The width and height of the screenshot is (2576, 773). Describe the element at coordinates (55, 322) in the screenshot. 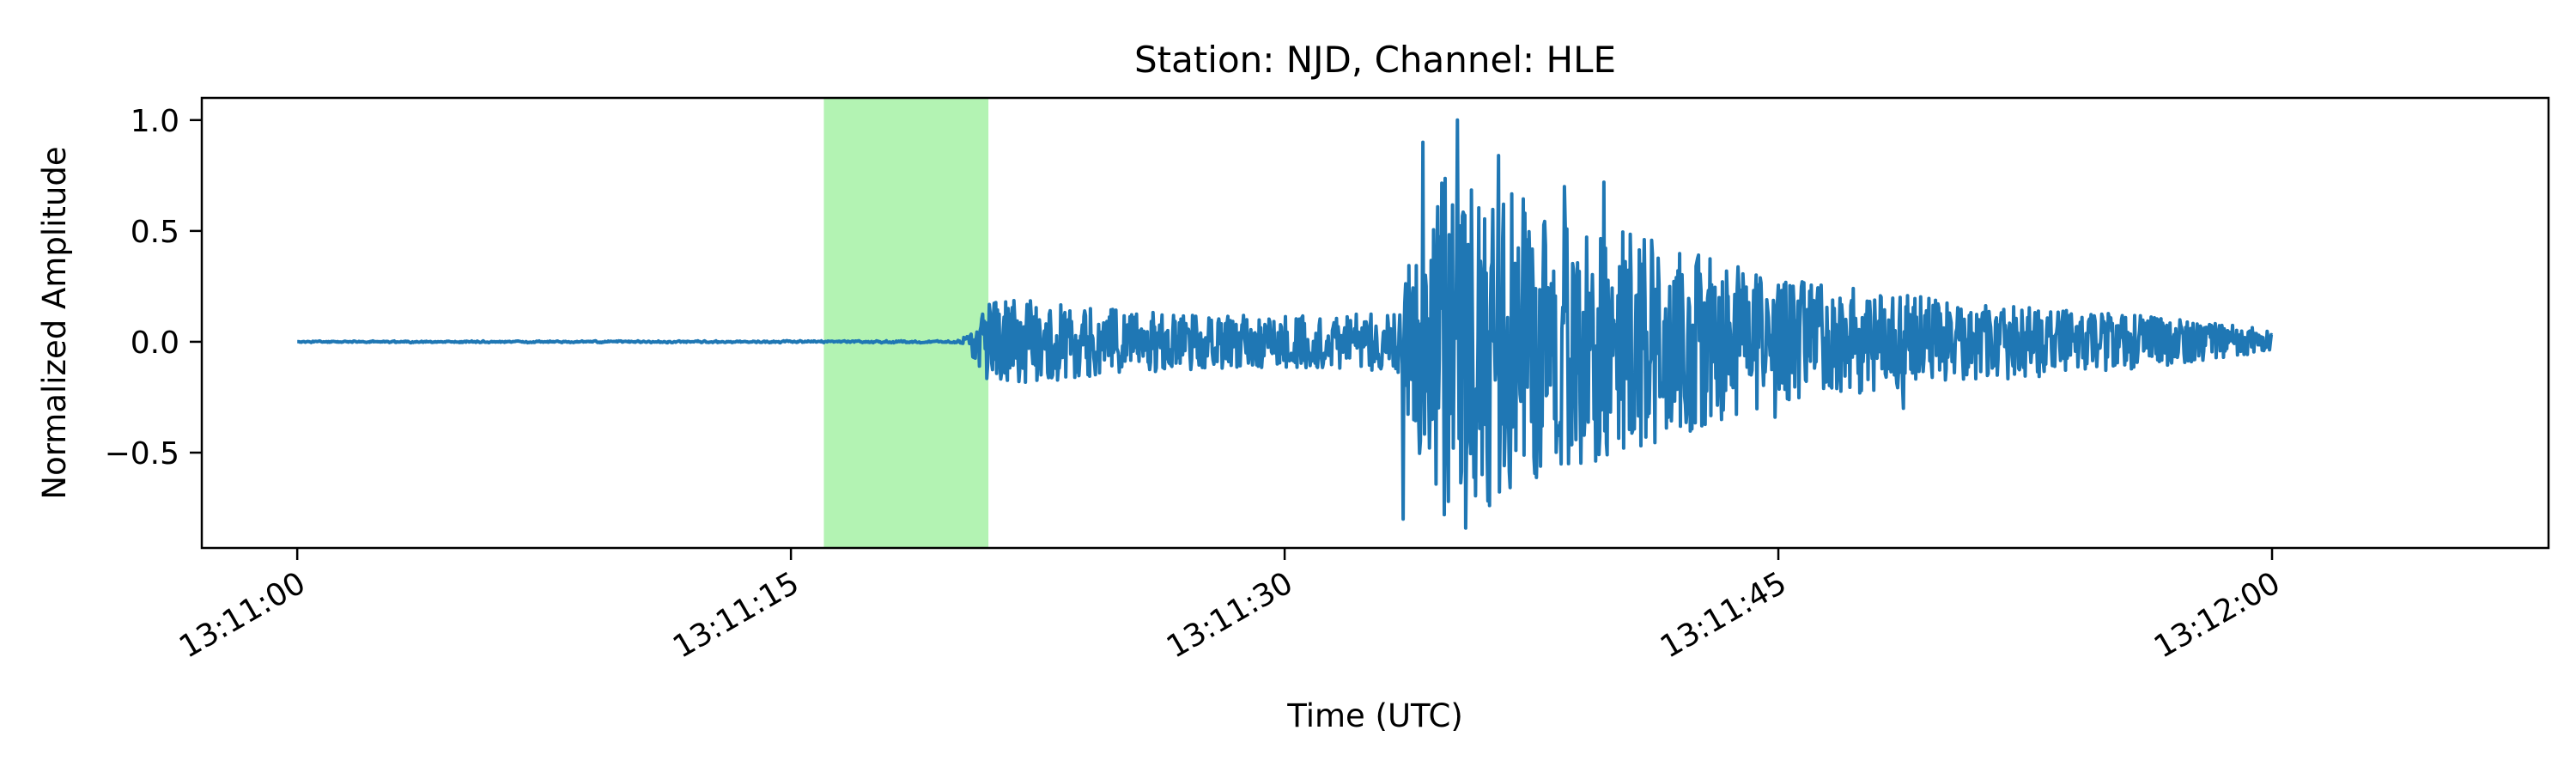

I see `y-axis-label: Normalized Amplitude` at that location.